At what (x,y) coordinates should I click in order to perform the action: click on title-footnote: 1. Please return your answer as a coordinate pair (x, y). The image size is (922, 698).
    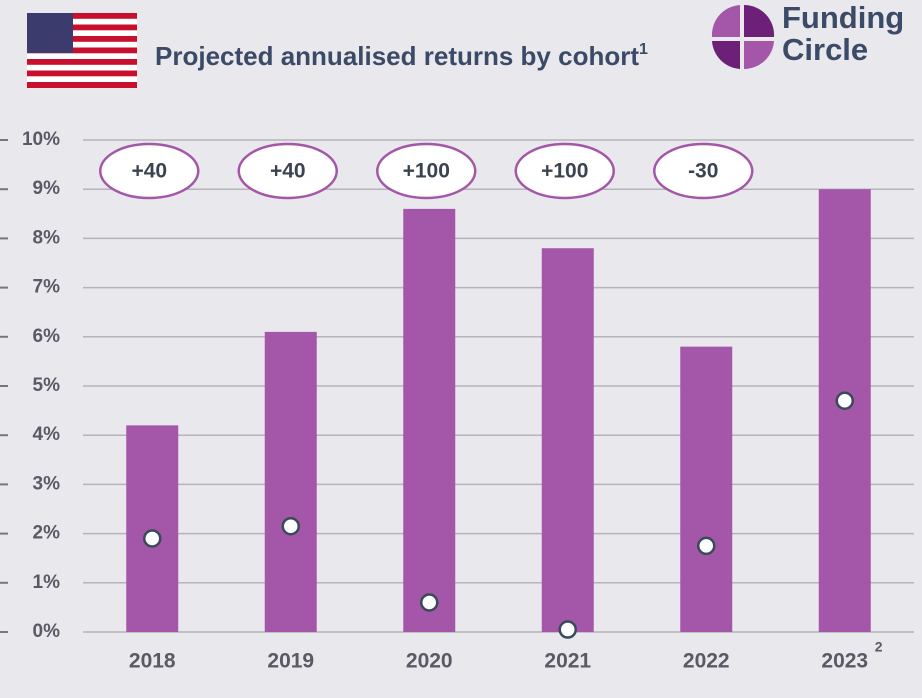
    Looking at the image, I should click on (643, 49).